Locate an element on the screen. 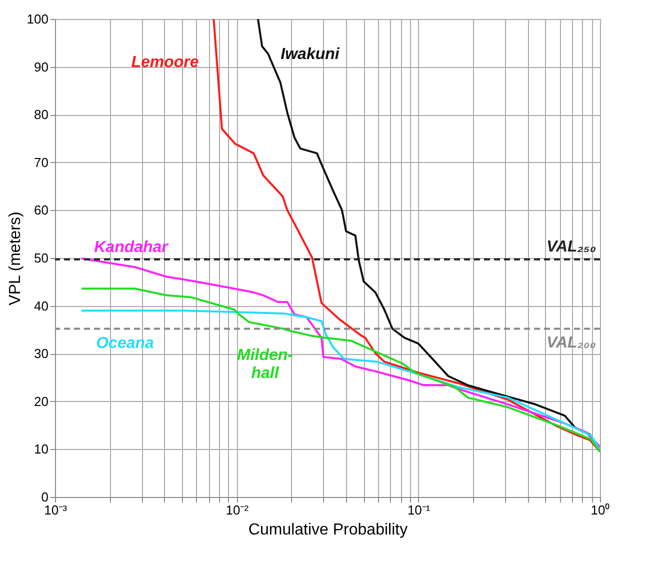 The width and height of the screenshot is (650, 575). y-tick-label: 40 is located at coordinates (41, 306).